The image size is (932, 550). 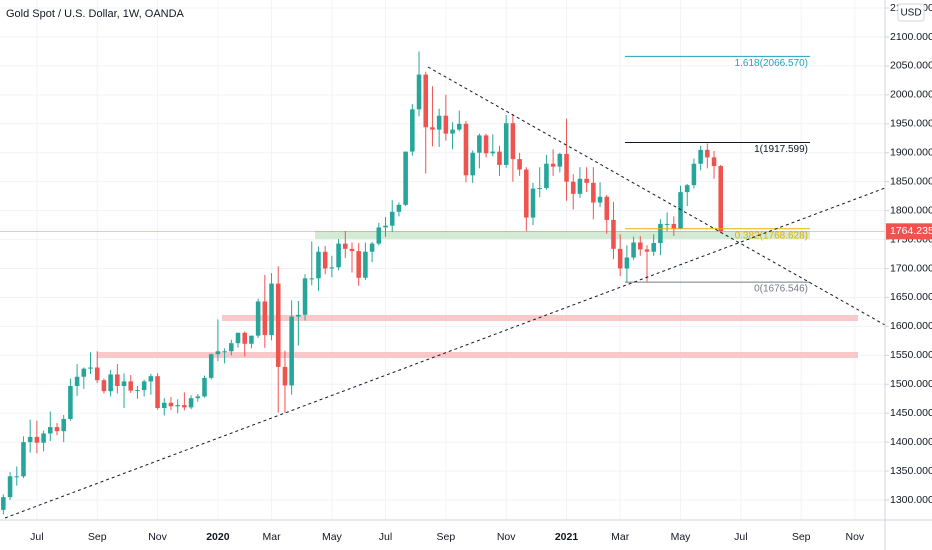 What do you see at coordinates (218, 537) in the screenshot?
I see `x-tick-label: 2020` at bounding box center [218, 537].